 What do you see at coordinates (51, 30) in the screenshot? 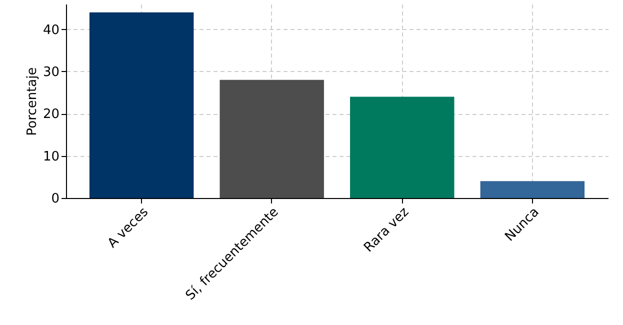
I see `y-tick-label: 40` at bounding box center [51, 30].